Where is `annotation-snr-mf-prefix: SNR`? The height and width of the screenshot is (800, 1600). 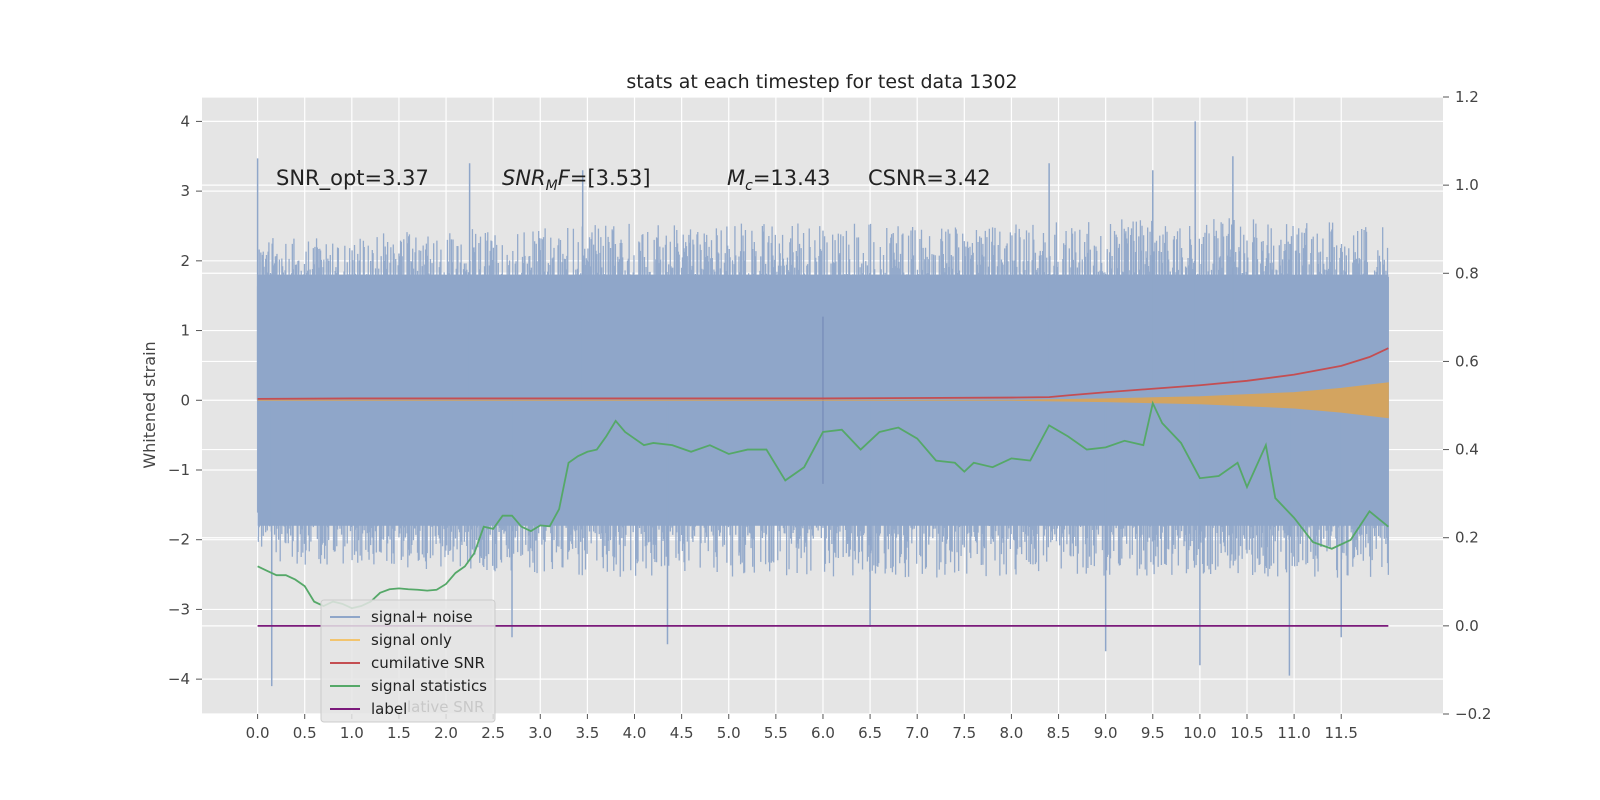 annotation-snr-mf-prefix: SNR is located at coordinates (524, 178).